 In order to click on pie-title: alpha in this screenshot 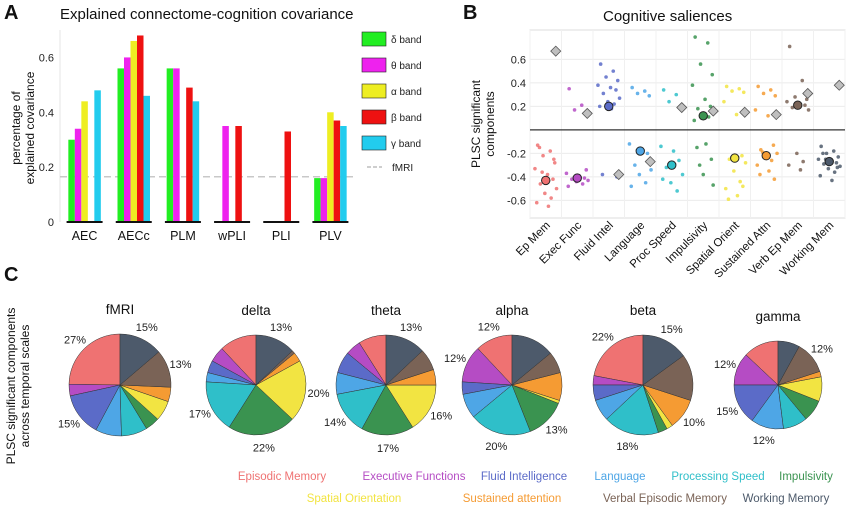, I will do `click(512, 310)`.